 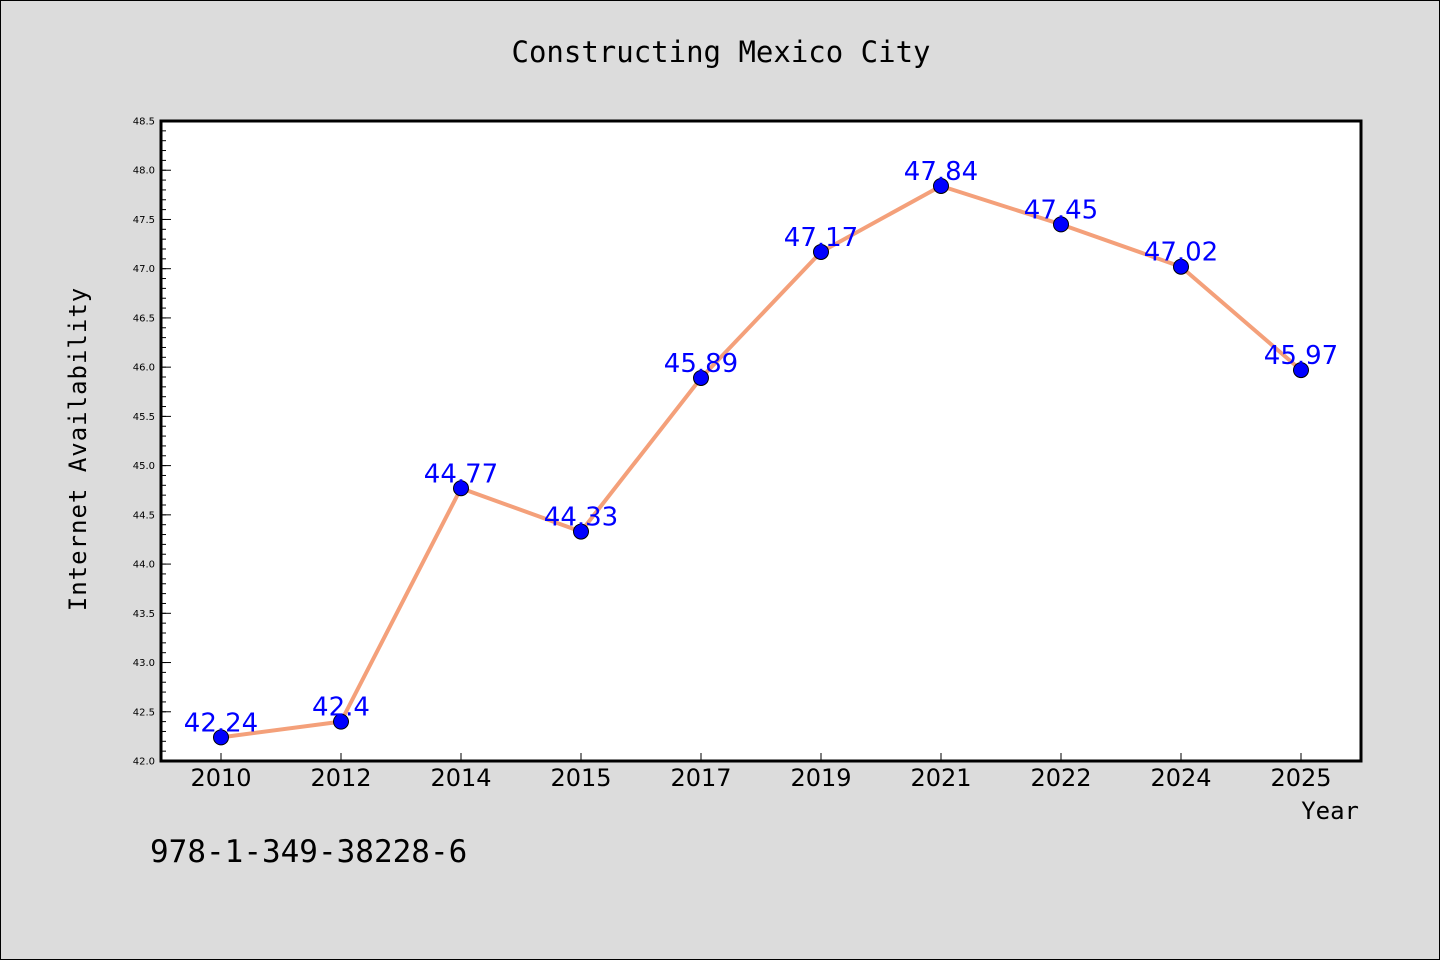 What do you see at coordinates (144, 712) in the screenshot?
I see `y-tick-label: 42.5` at bounding box center [144, 712].